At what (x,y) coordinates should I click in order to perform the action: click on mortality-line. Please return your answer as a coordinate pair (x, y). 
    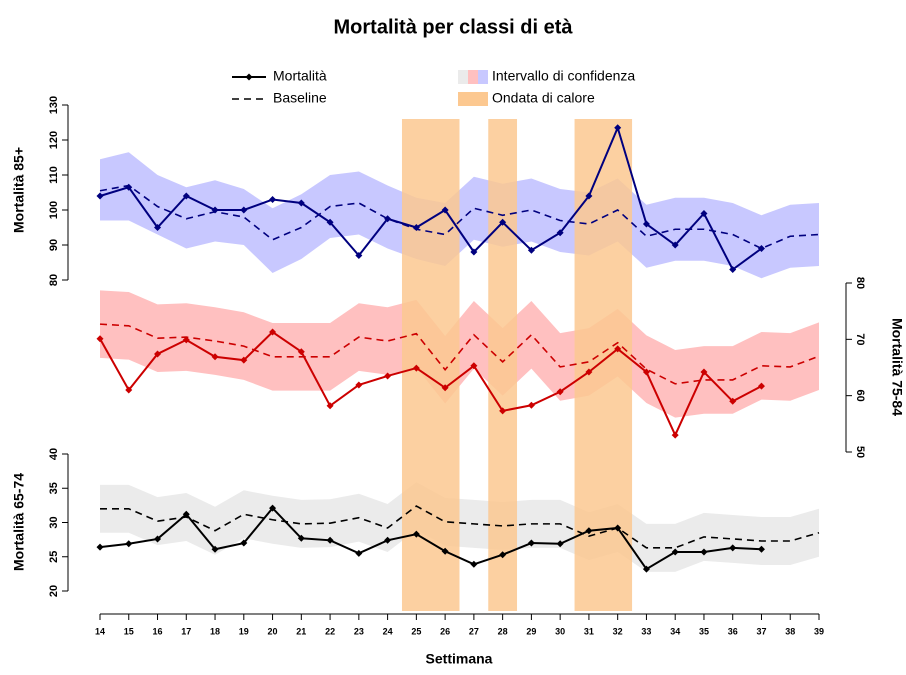
    Looking at the image, I should click on (430, 538).